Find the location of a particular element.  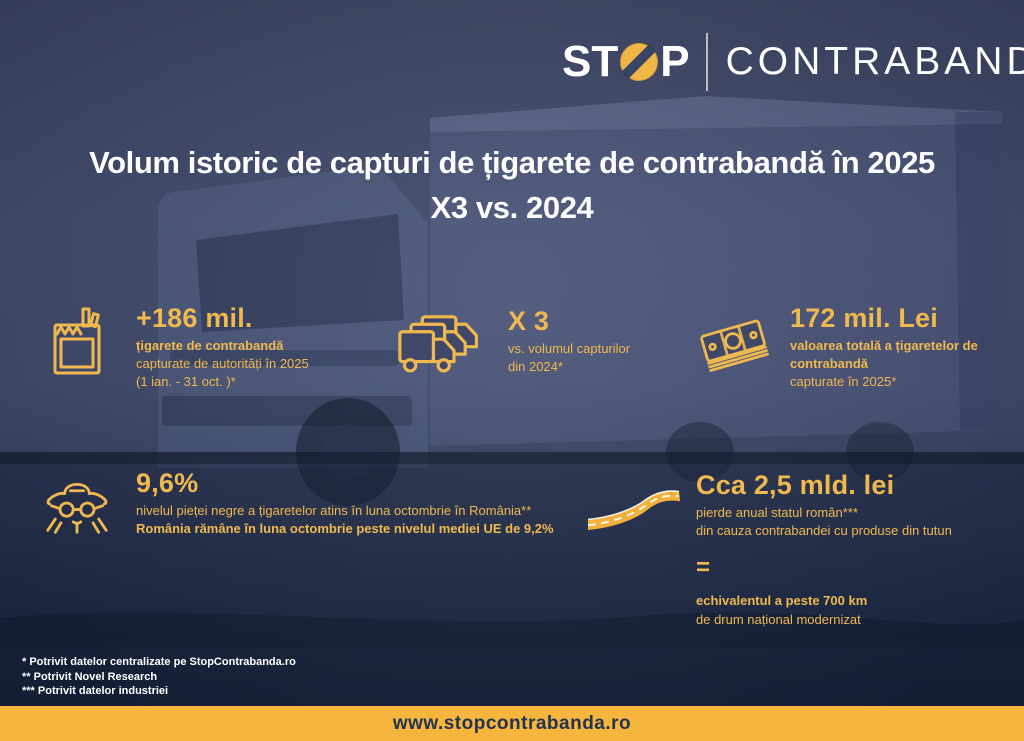

stop-contrabanda-logo: ST P CONTRABANDA is located at coordinates (793, 62).